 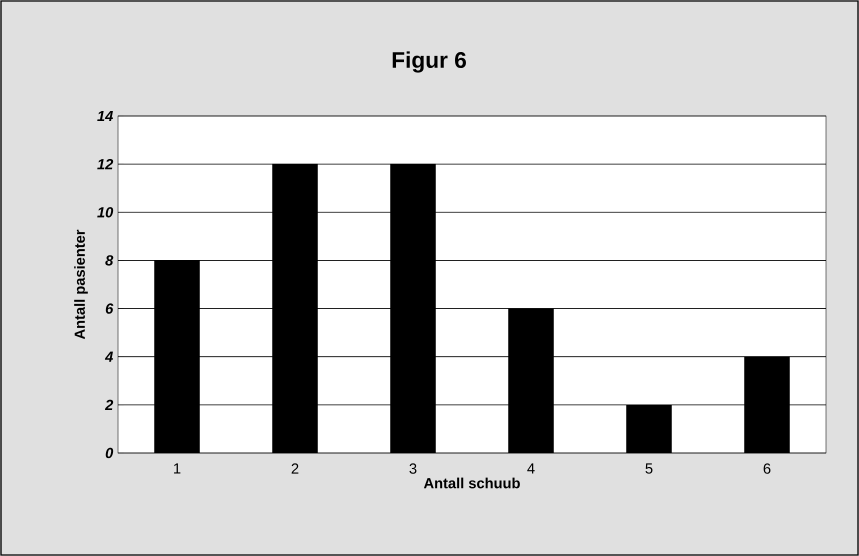 What do you see at coordinates (105, 164) in the screenshot?
I see `y-tick-label: 12` at bounding box center [105, 164].